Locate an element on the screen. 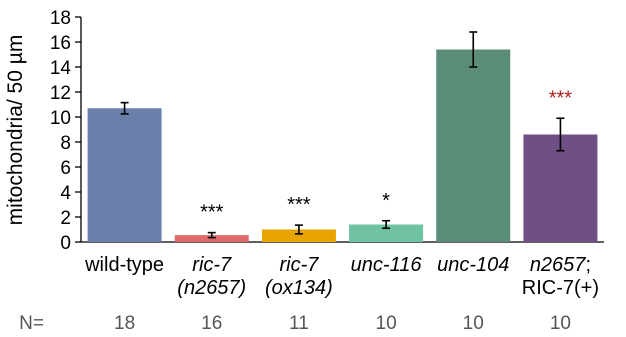 The width and height of the screenshot is (626, 337). n-value: 16 is located at coordinates (211, 323).